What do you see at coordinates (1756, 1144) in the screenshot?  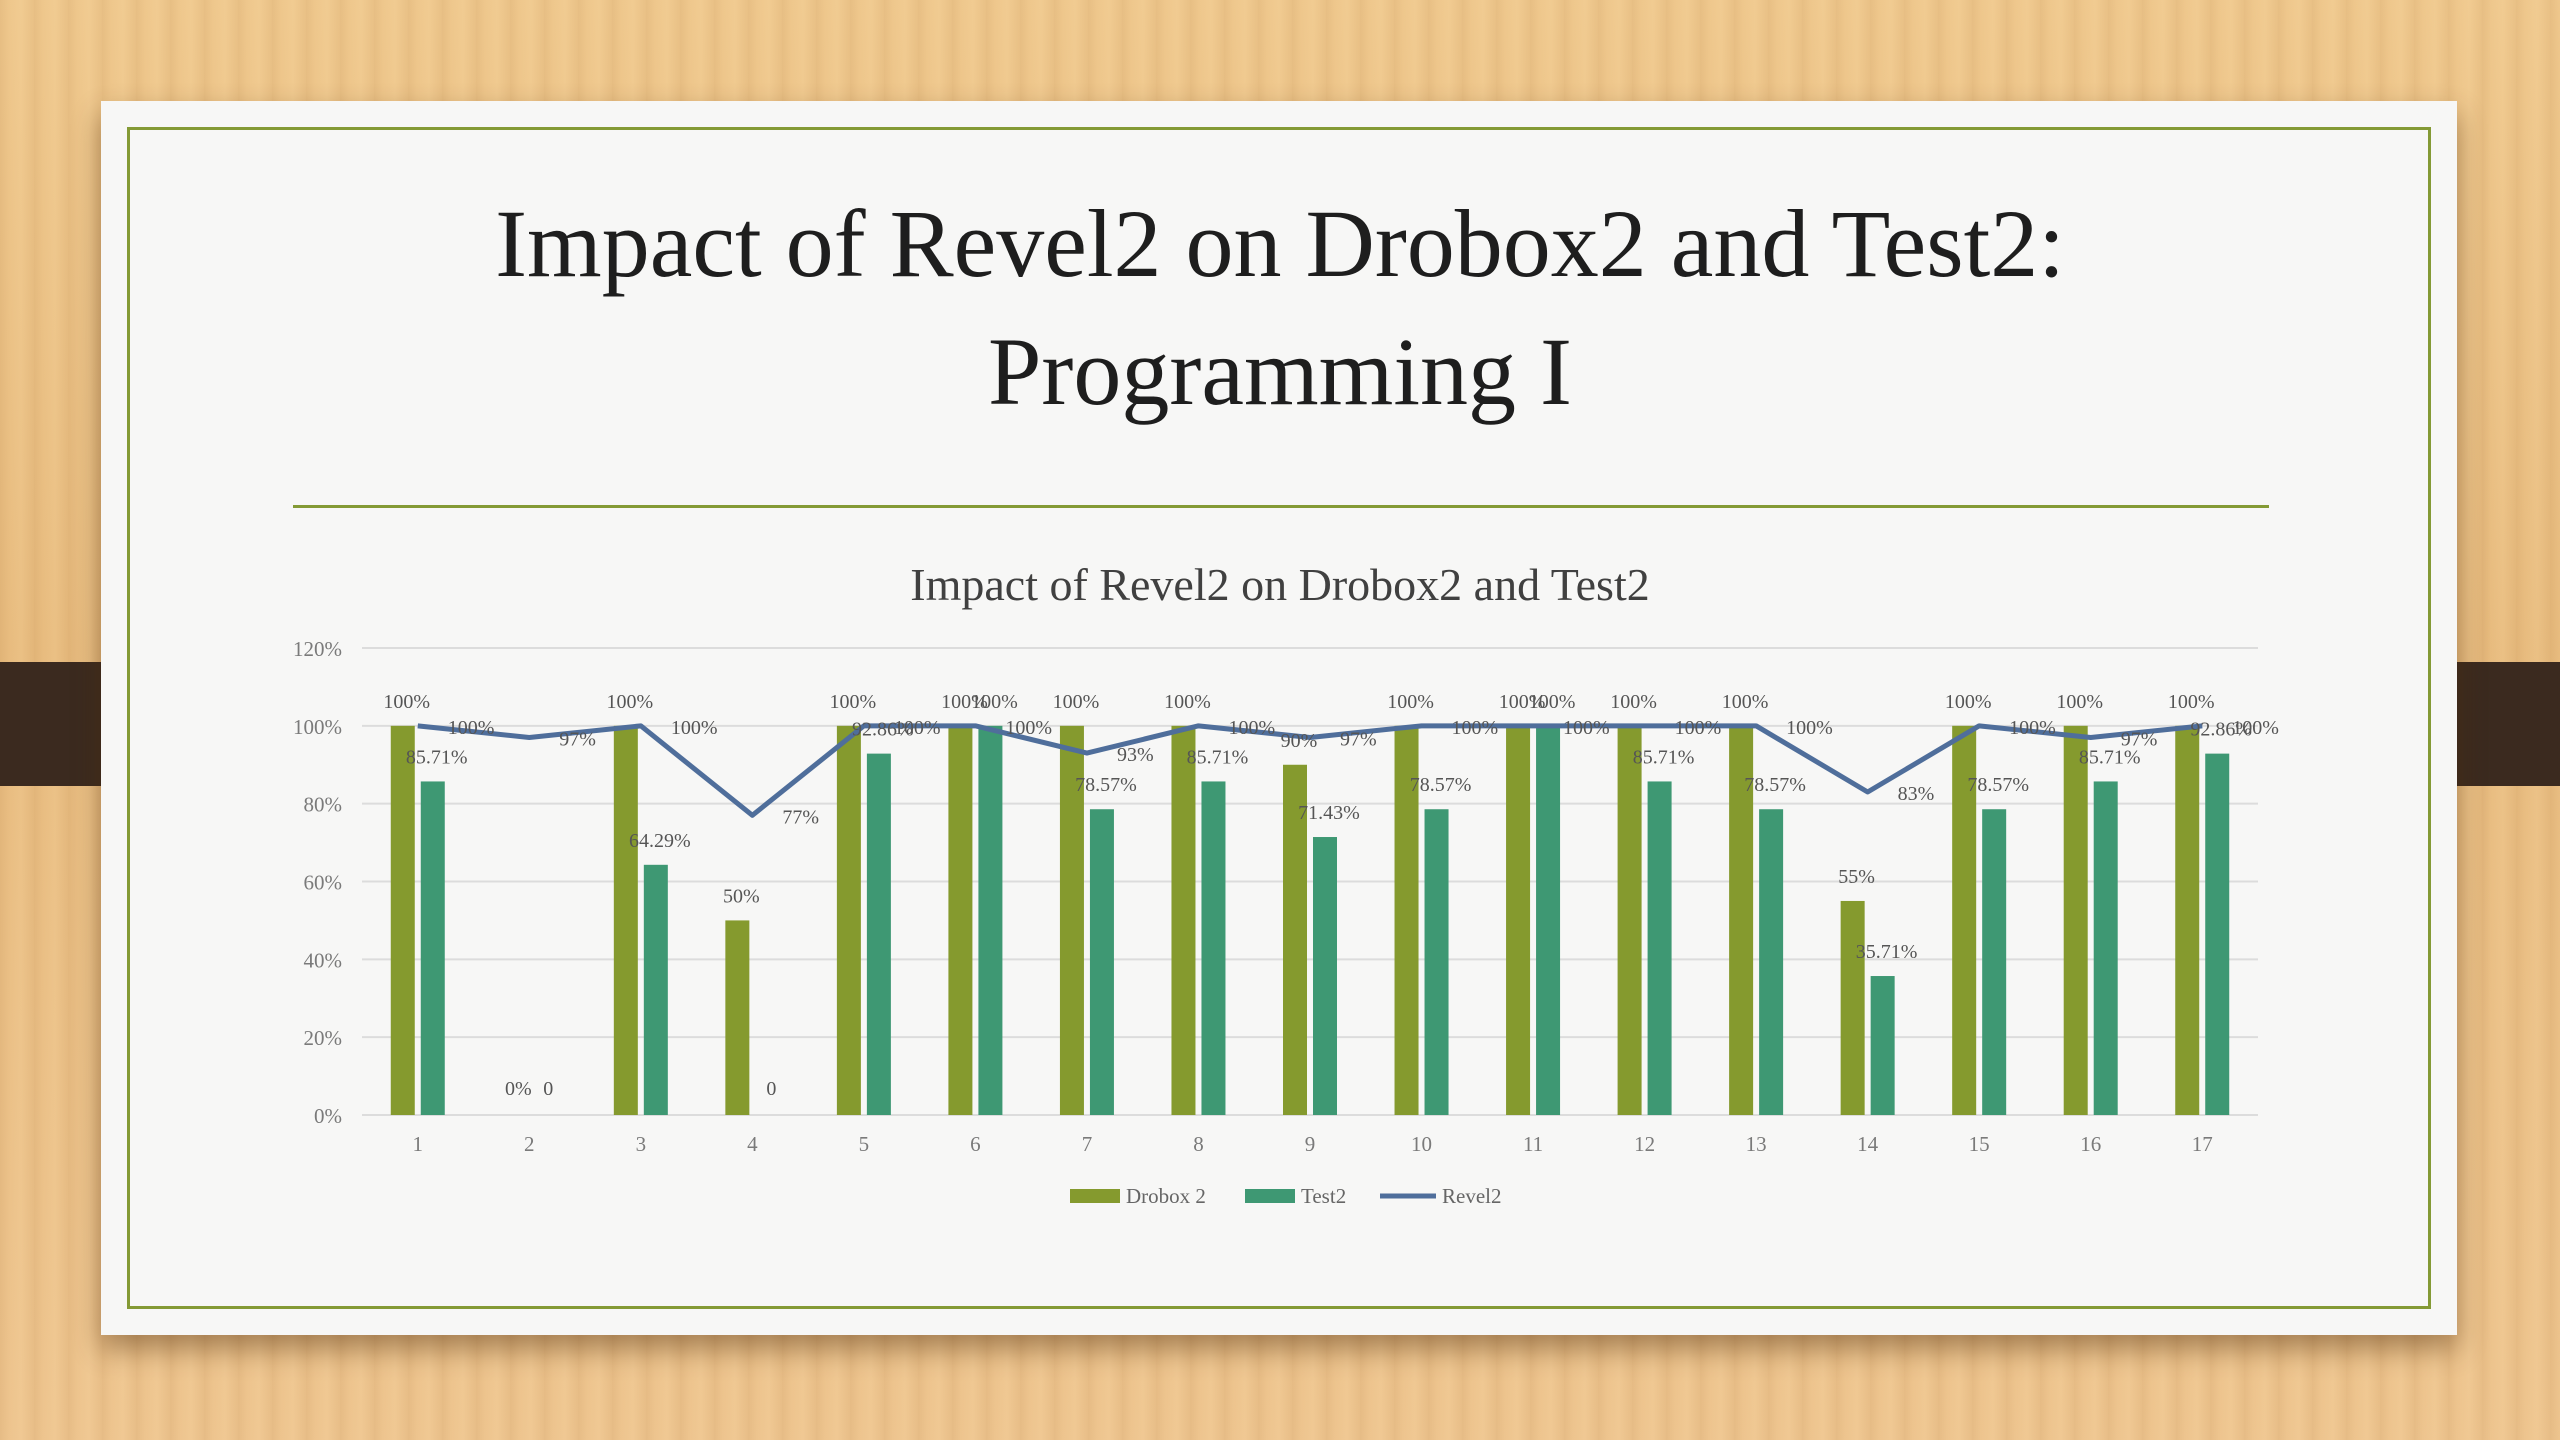 I see `x-tick-label: 13` at bounding box center [1756, 1144].